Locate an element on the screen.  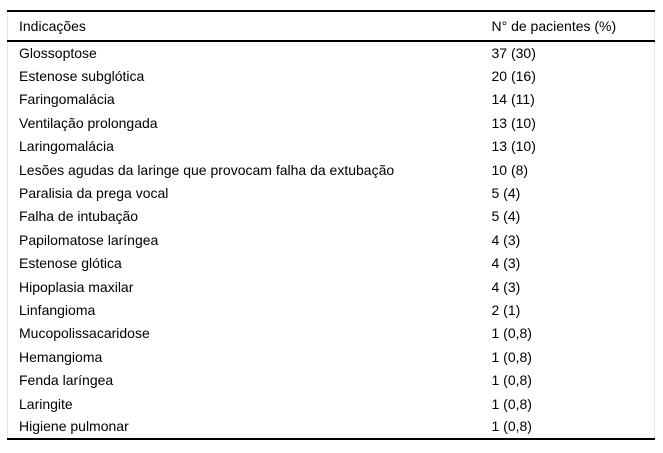
indication-cell: Faringomalácia is located at coordinates (67, 99).